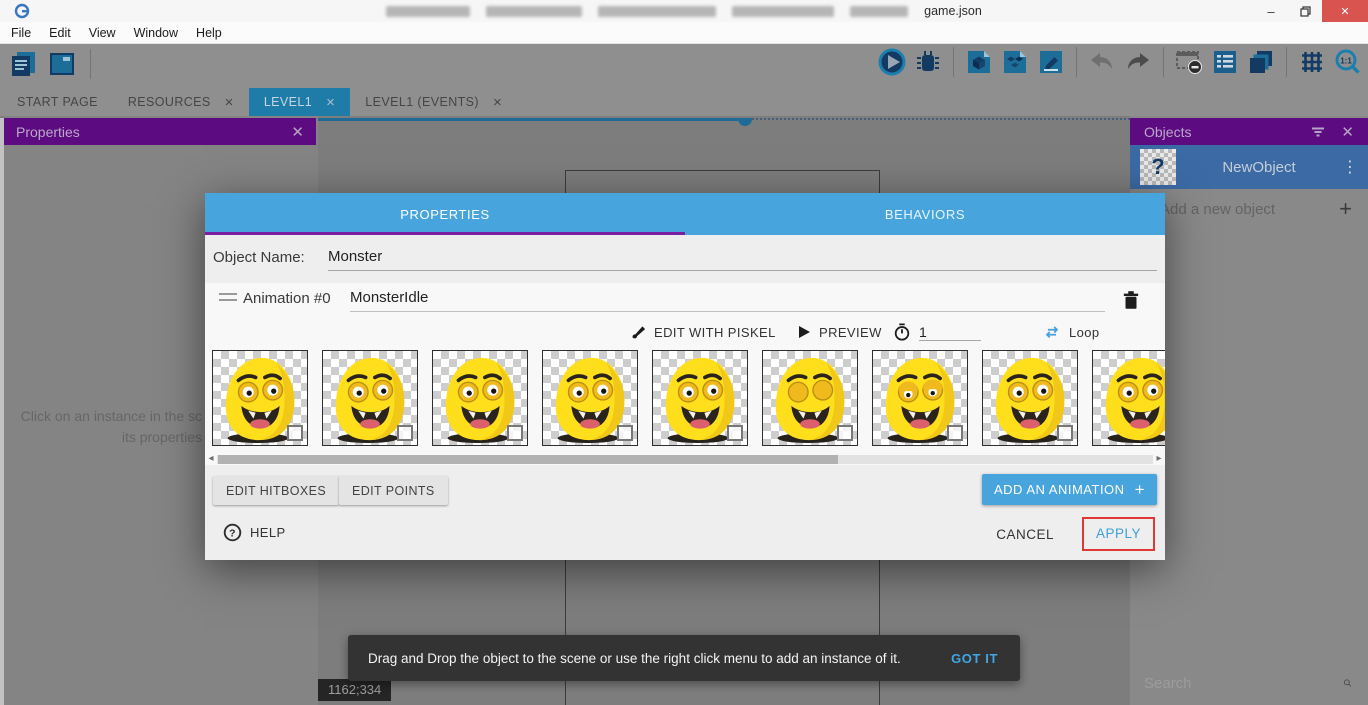 This screenshot has height=705, width=1368. What do you see at coordinates (742, 257) in the screenshot?
I see `object-name-input` at bounding box center [742, 257].